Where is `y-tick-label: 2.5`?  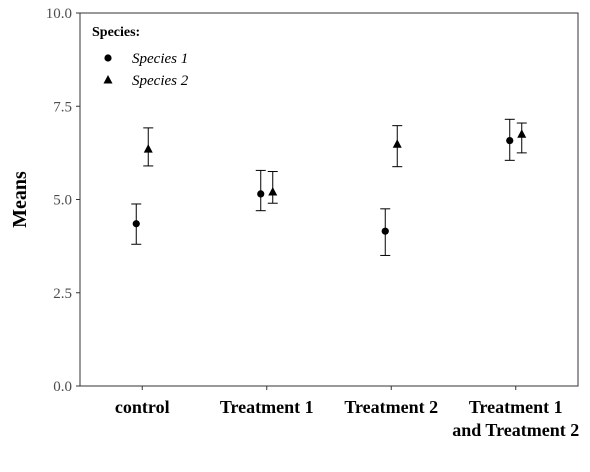
y-tick-label: 2.5 is located at coordinates (62, 294).